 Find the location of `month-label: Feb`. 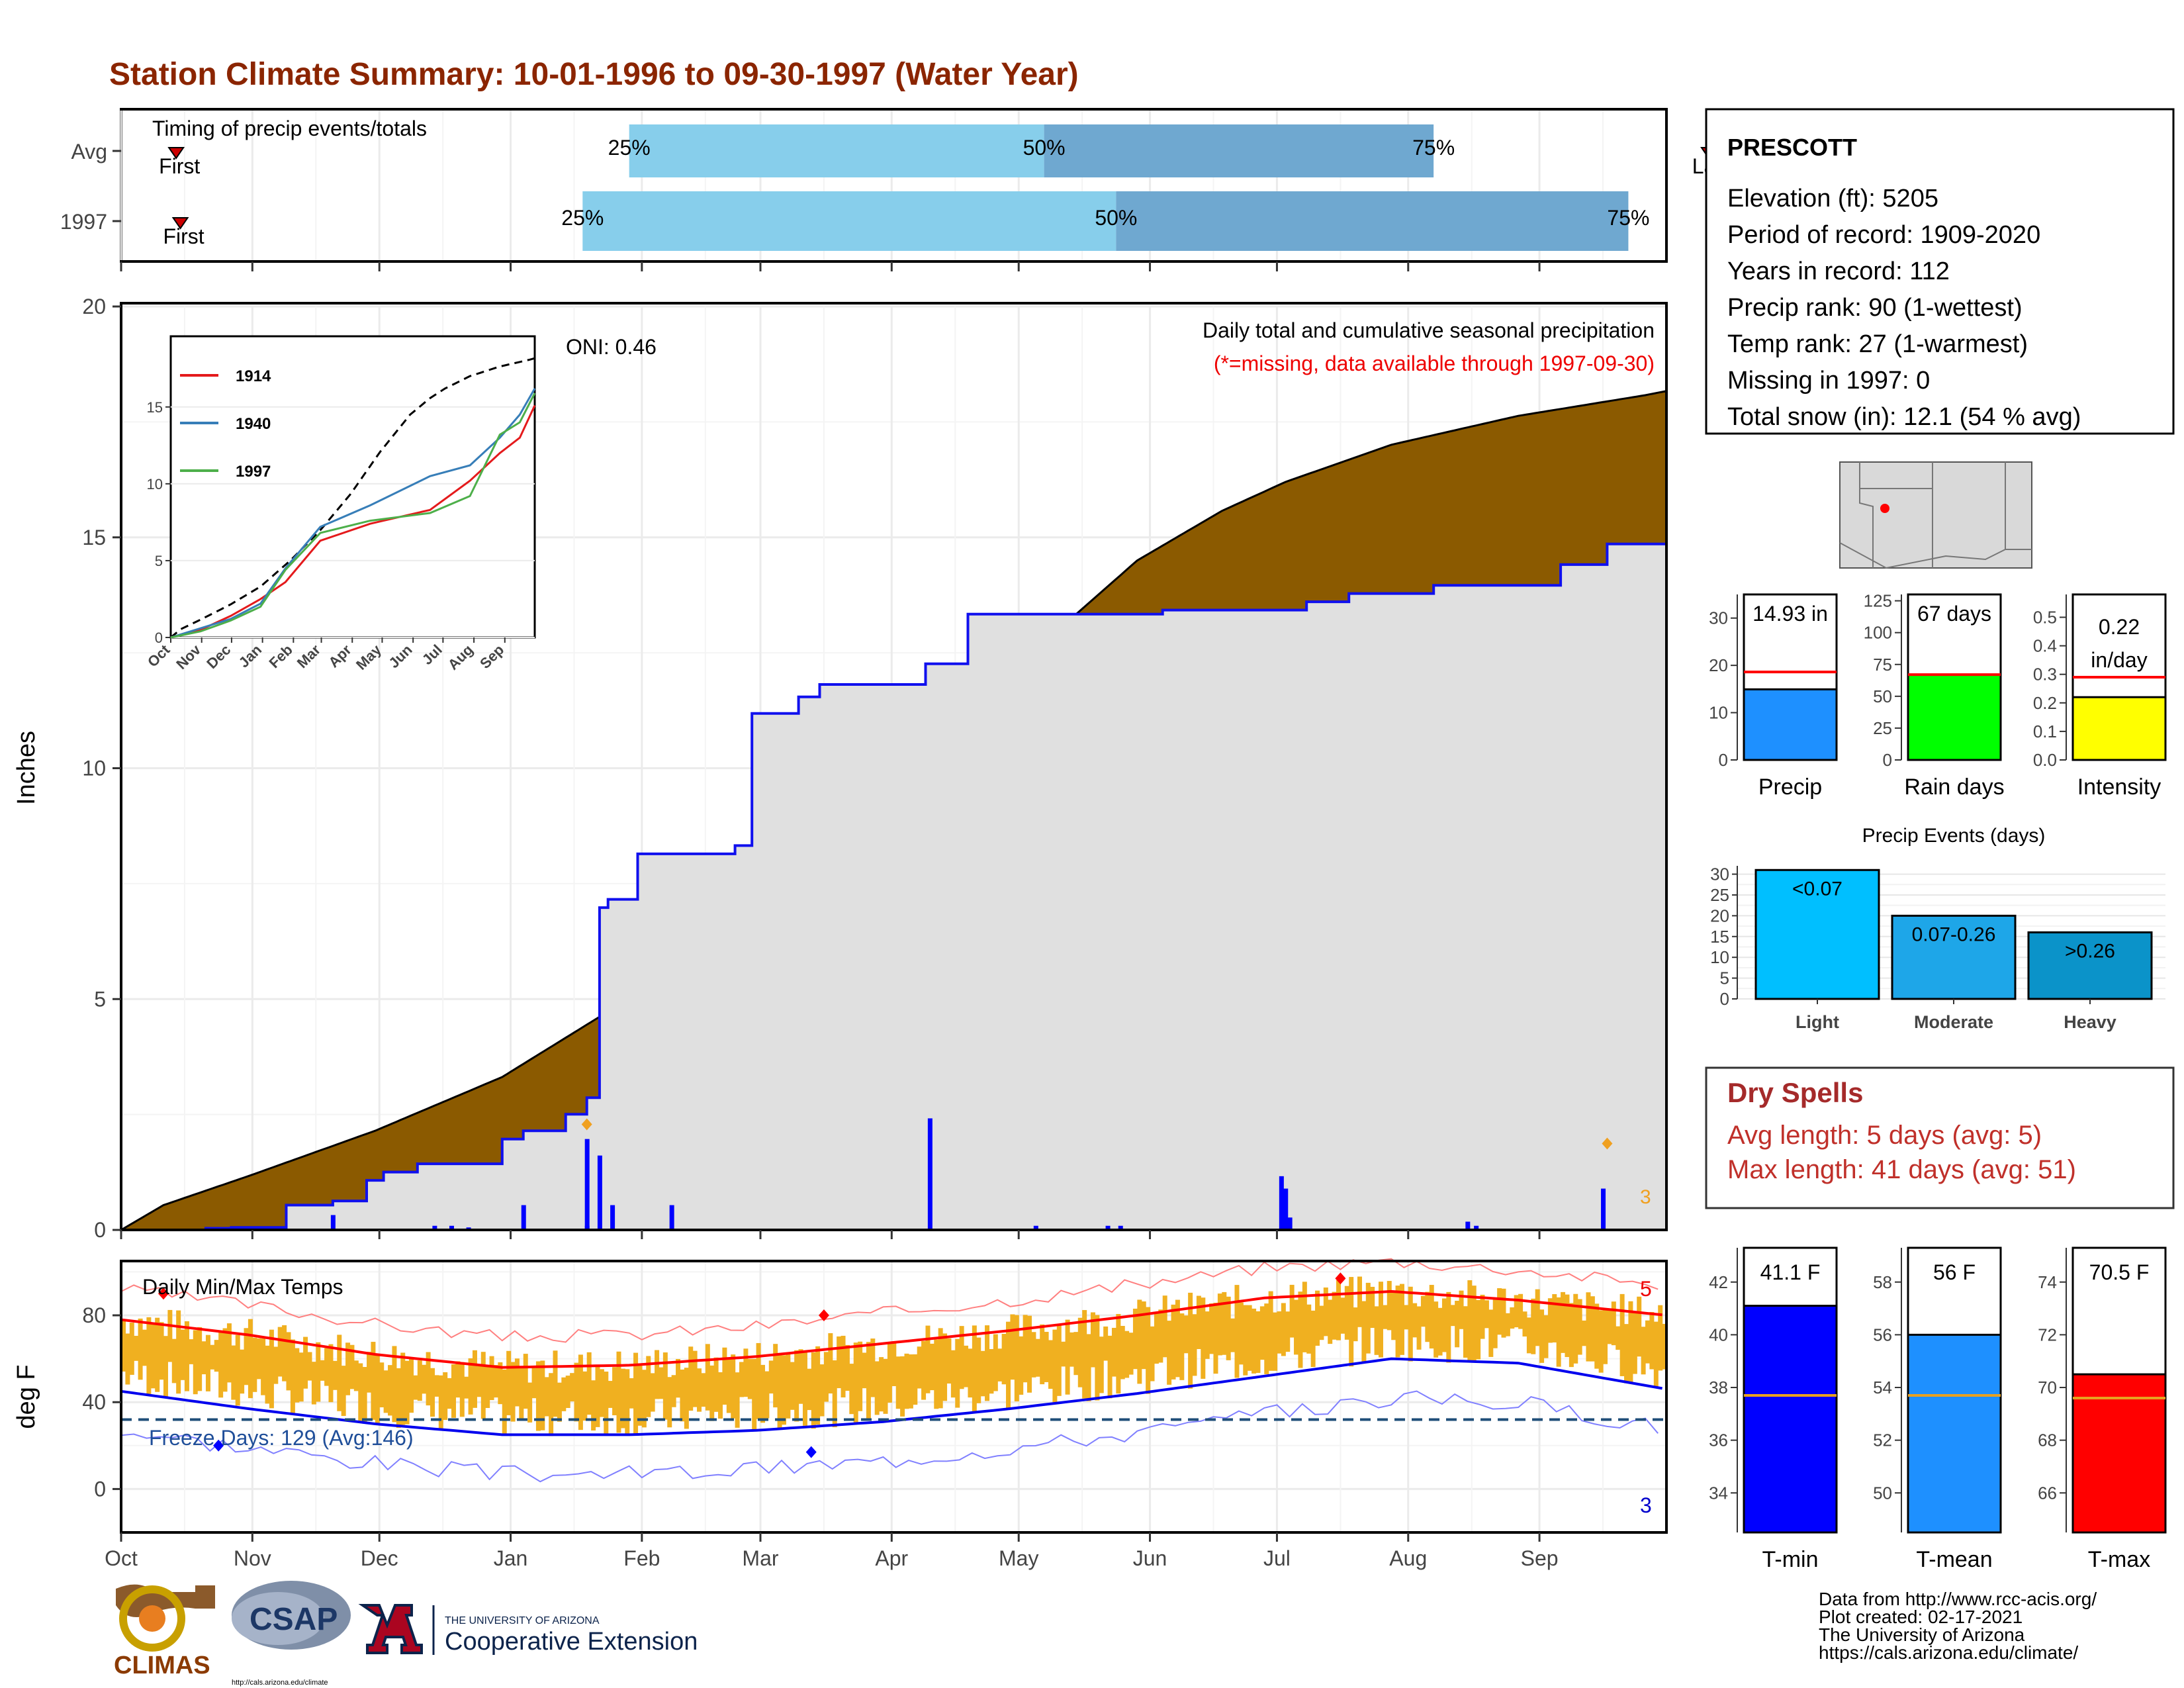

month-label: Feb is located at coordinates (641, 1558).